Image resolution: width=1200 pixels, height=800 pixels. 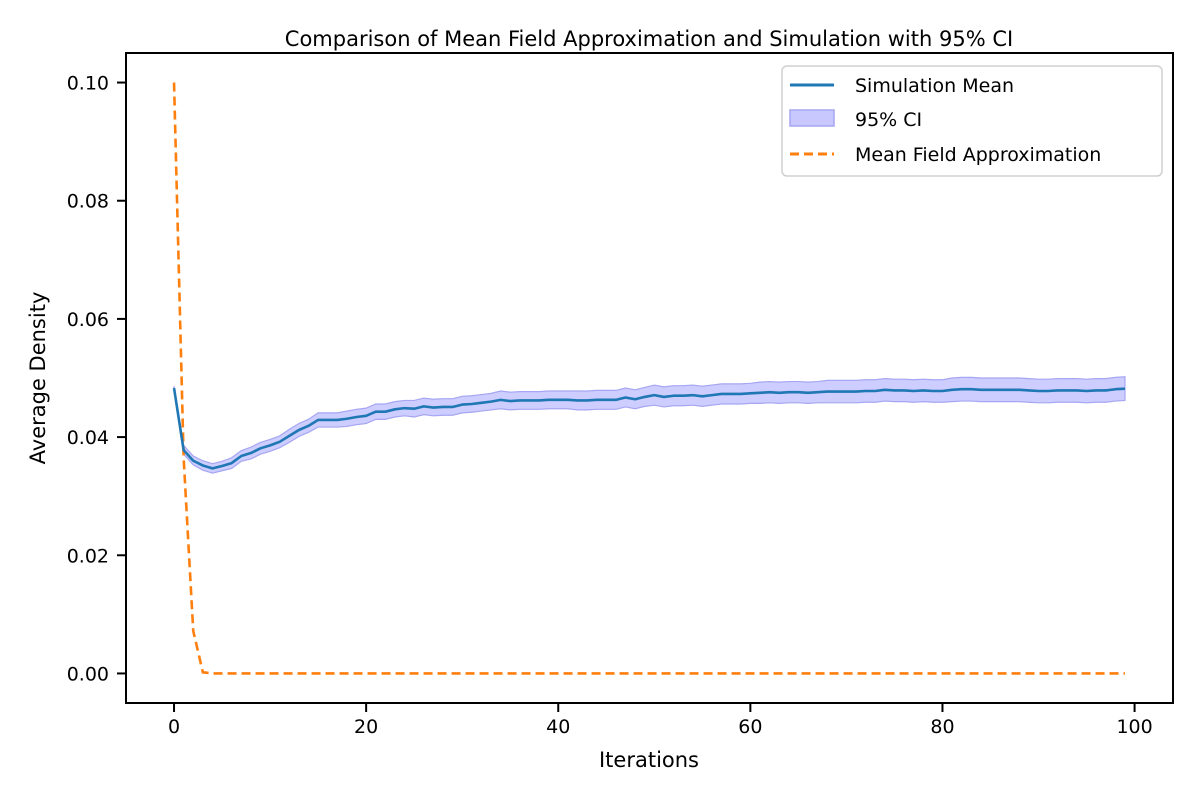 I want to click on x-tick-label: 40, so click(x=558, y=727).